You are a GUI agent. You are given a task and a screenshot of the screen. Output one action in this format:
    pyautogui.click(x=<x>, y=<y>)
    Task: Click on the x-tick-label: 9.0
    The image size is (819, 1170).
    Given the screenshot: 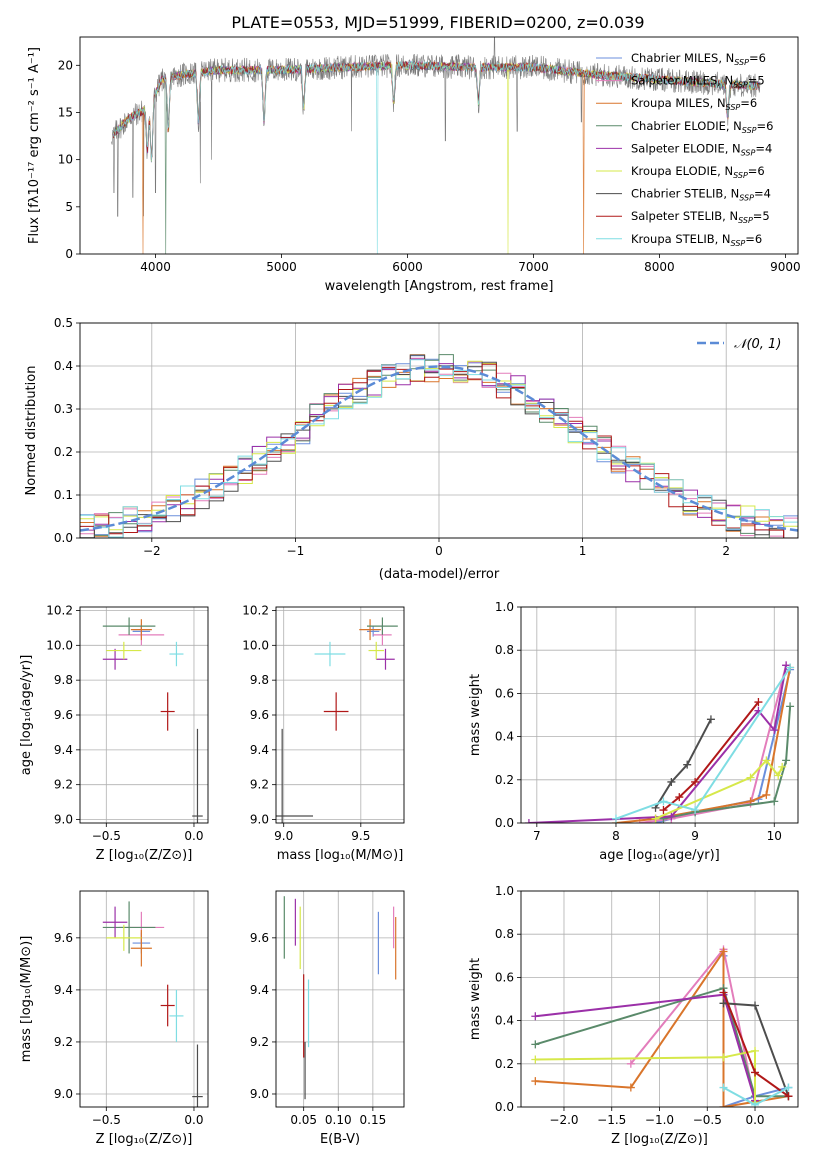 What is the action you would take?
    pyautogui.click(x=283, y=836)
    